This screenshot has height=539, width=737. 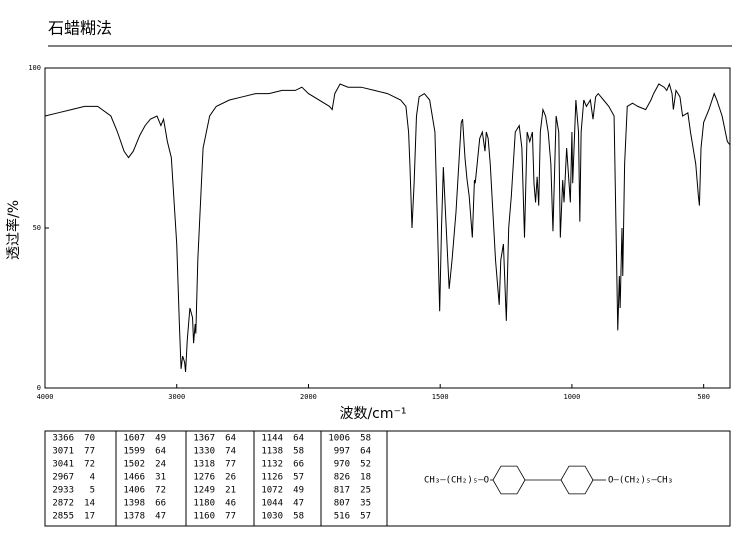 What do you see at coordinates (230, 478) in the screenshot?
I see `peak-transmittance: 26` at bounding box center [230, 478].